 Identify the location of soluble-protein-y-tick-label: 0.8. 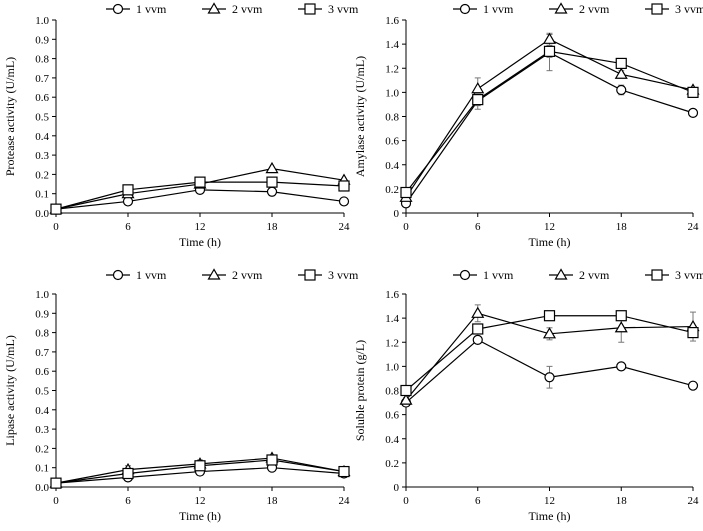
(392, 392).